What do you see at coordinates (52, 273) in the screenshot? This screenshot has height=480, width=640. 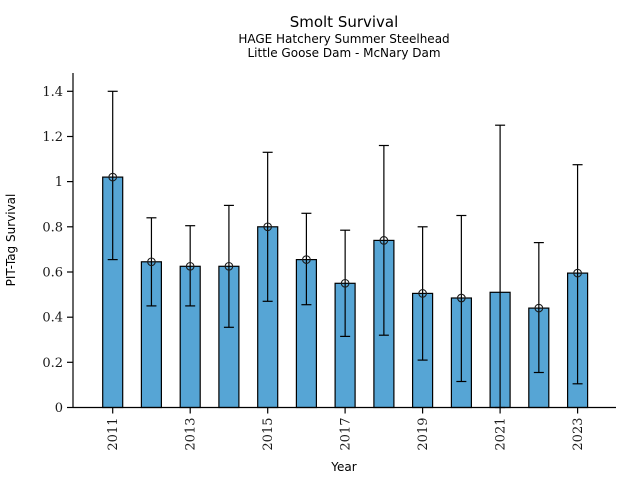 I see `y-tick-label-0.6: 0.6` at bounding box center [52, 273].